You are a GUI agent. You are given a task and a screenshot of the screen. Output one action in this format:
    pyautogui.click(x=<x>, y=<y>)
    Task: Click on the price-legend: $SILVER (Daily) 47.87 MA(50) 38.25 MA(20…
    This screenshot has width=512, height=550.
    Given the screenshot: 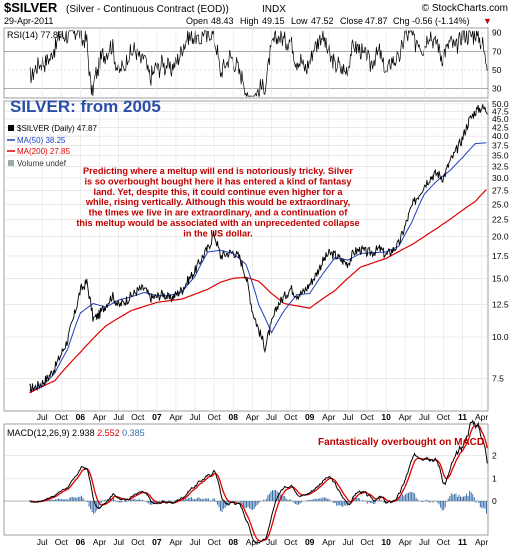 What is the action you would take?
    pyautogui.click(x=52, y=146)
    